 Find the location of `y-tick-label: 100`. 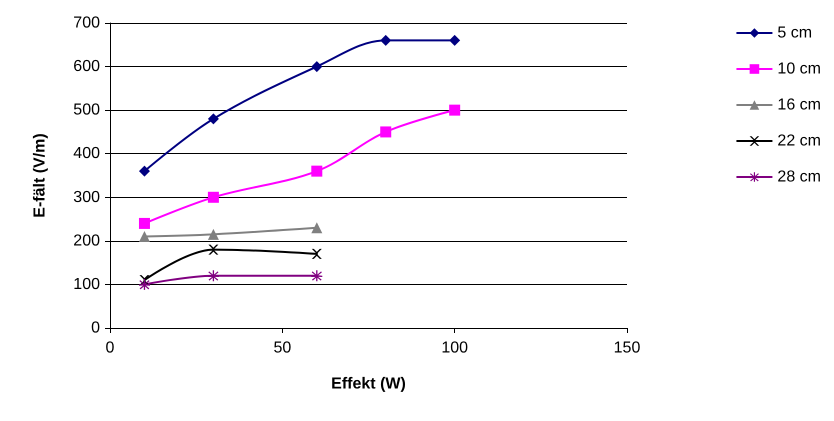

y-tick-label: 100 is located at coordinates (86, 284).